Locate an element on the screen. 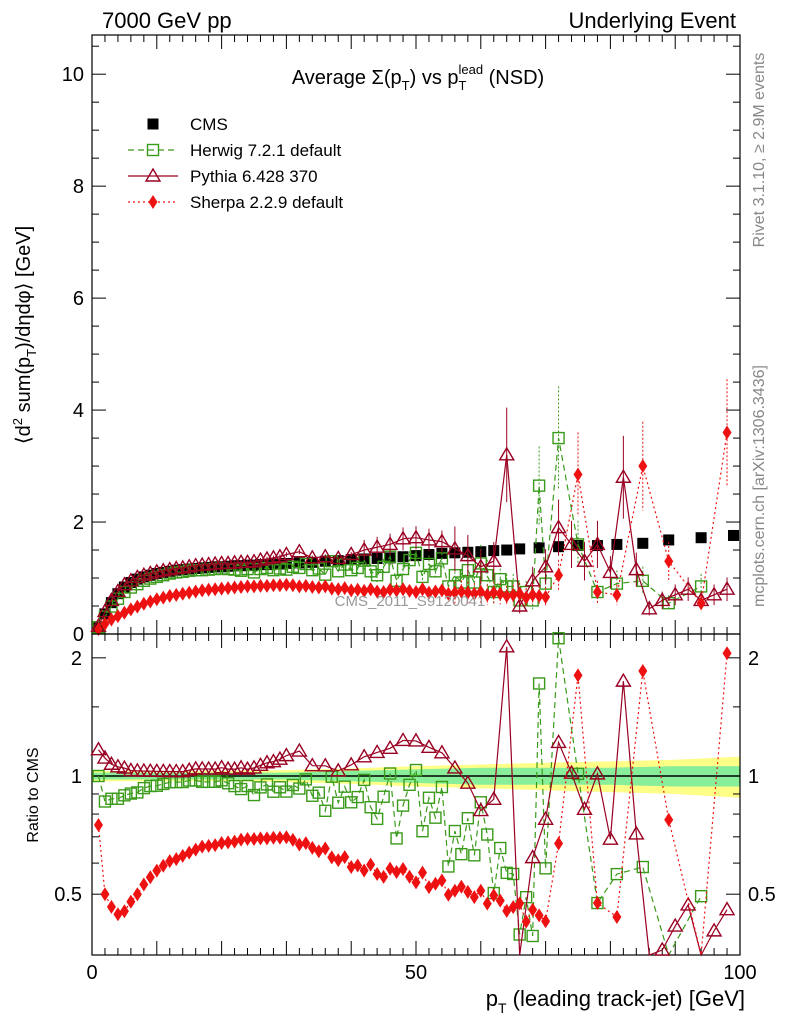  ratio-y-tick-label-right: 1 is located at coordinates (753, 777).